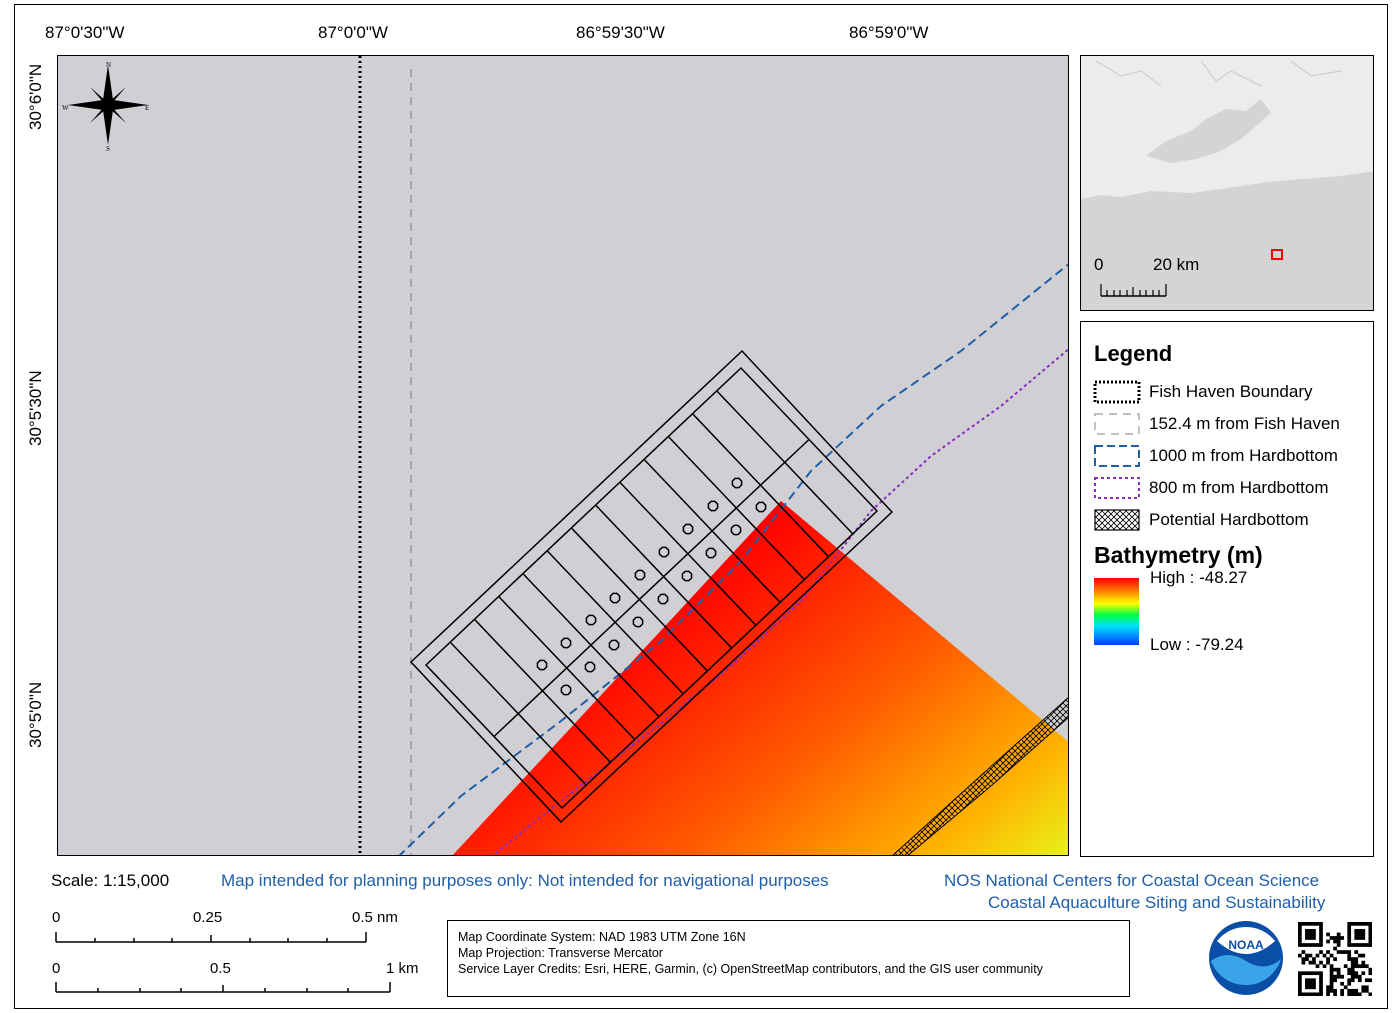 Image resolution: width=1394 pixels, height=1013 pixels. I want to click on map-scale-text: Scale: 1:15,000, so click(110, 881).